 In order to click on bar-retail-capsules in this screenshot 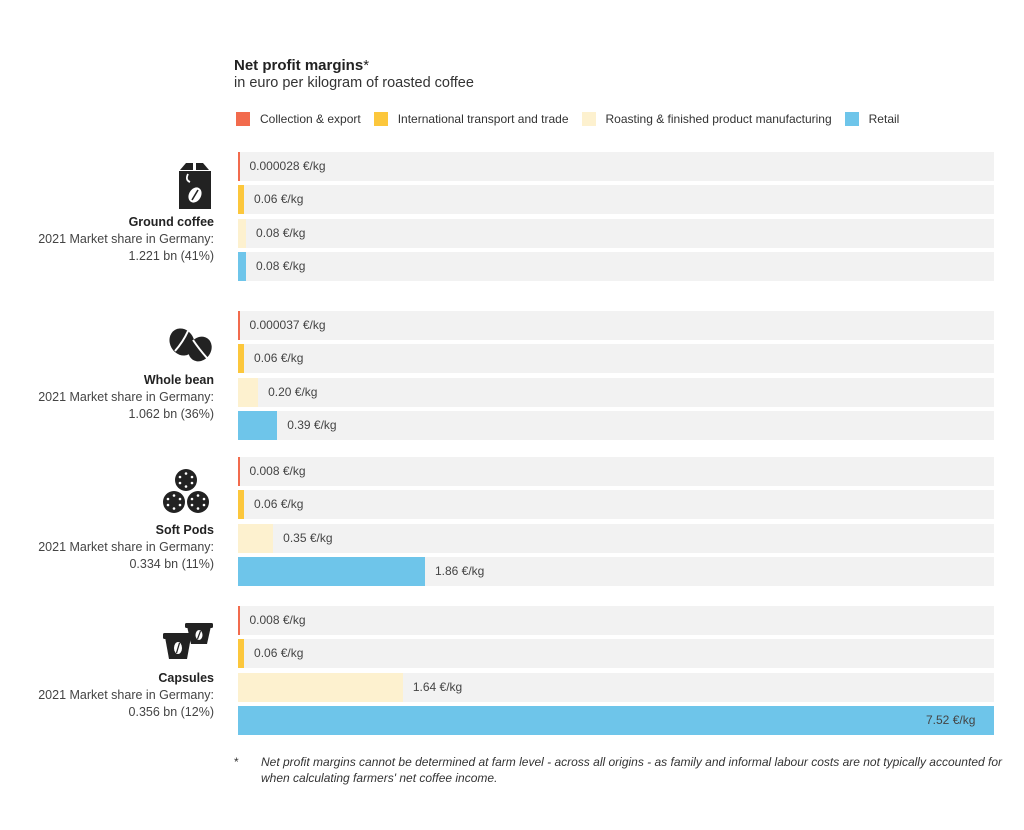, I will do `click(616, 720)`.